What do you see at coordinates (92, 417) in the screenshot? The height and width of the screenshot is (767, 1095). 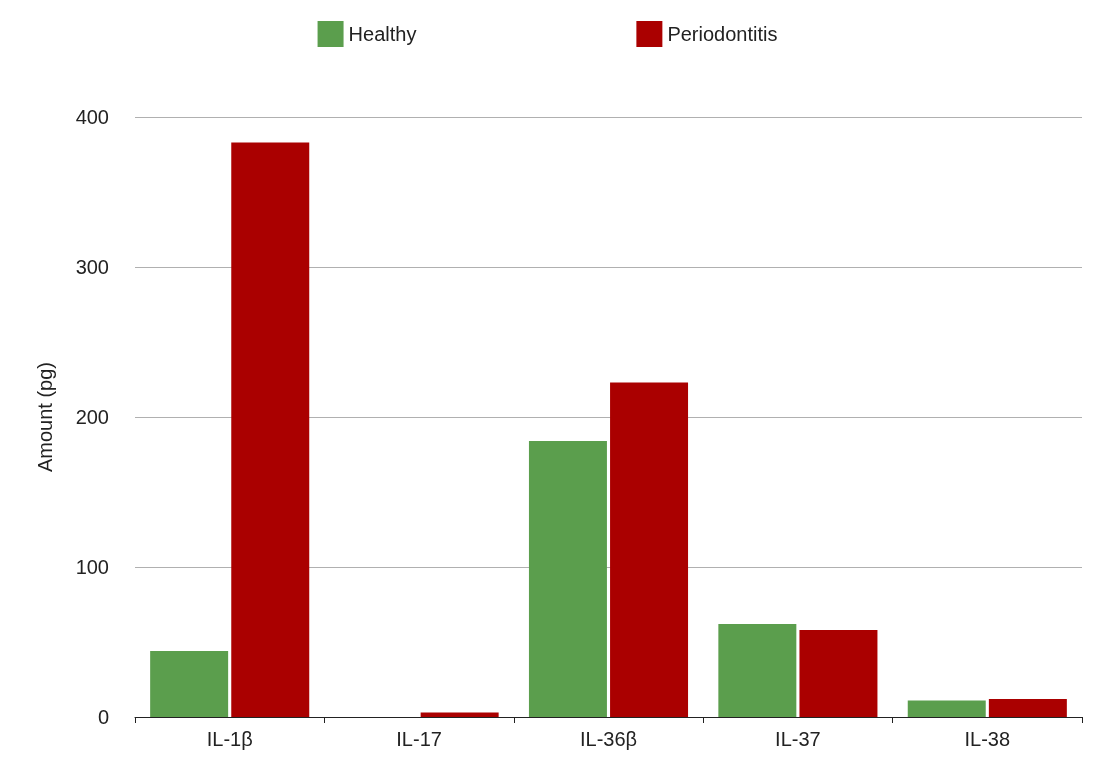 I see `y-tick-label: 200` at bounding box center [92, 417].